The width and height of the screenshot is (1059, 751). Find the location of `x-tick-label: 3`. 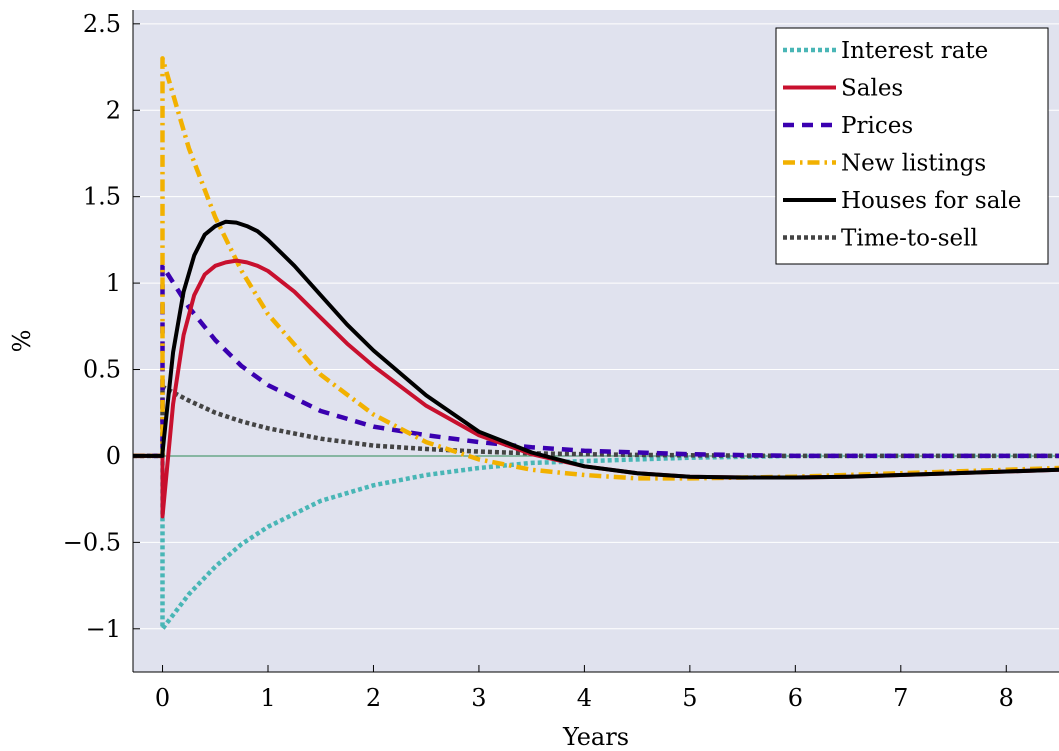

x-tick-label: 3 is located at coordinates (478, 698).